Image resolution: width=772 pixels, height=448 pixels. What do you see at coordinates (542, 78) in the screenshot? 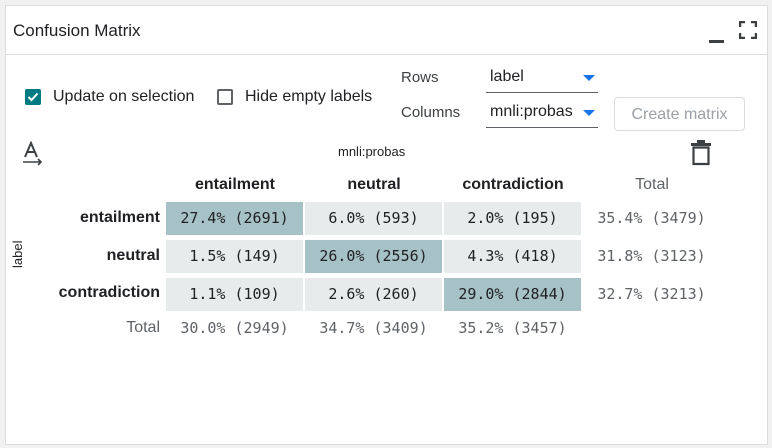
I see `rows-select: label` at bounding box center [542, 78].